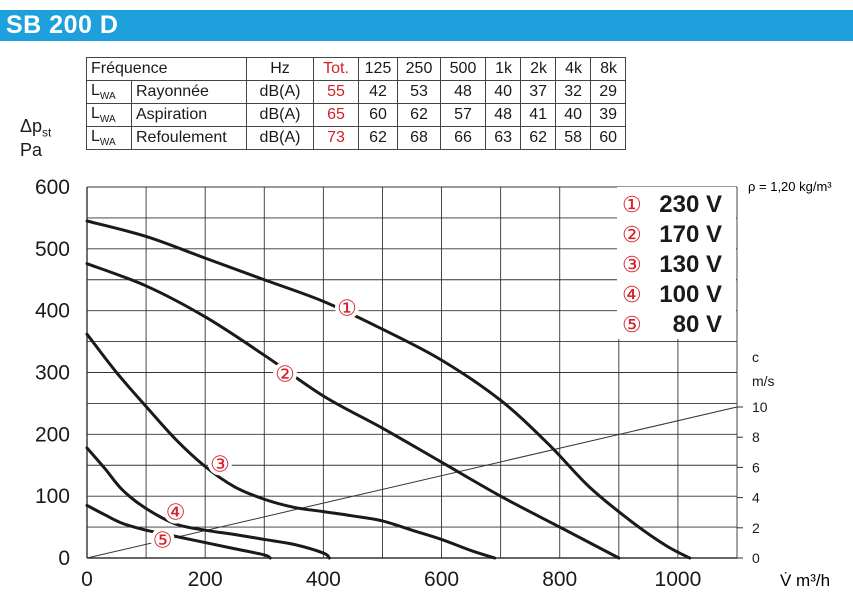 Image resolution: width=853 pixels, height=596 pixels. I want to click on legend-marker: ③, so click(632, 264).